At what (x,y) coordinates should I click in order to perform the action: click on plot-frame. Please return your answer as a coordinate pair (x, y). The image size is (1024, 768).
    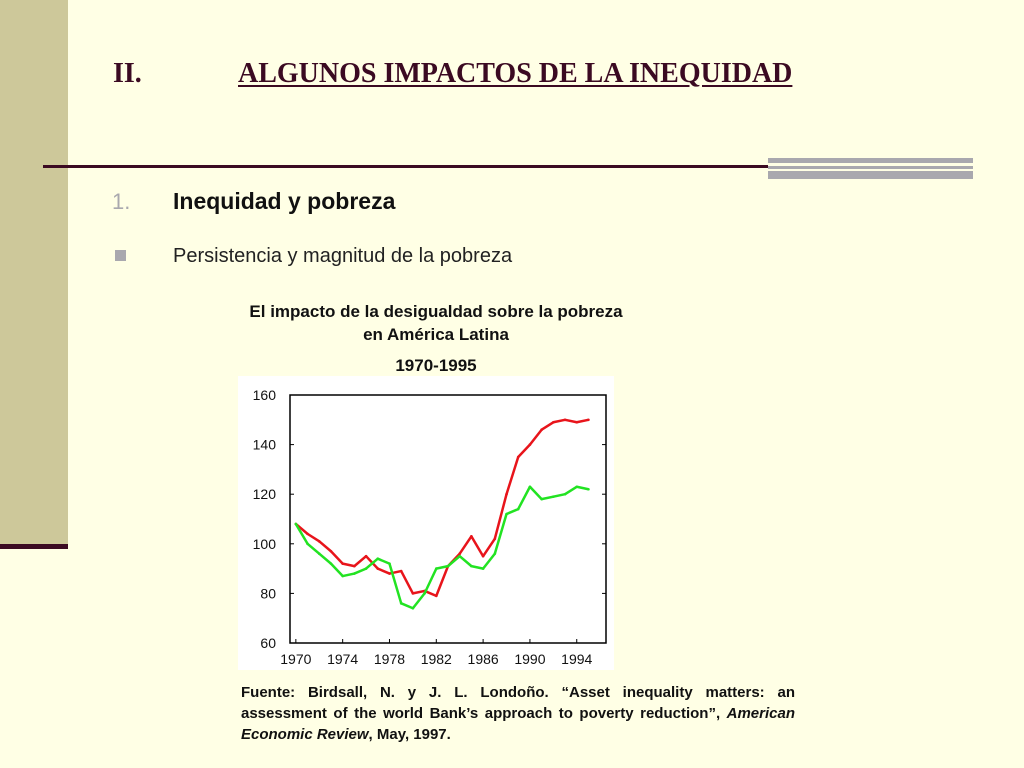
    Looking at the image, I should click on (448, 519).